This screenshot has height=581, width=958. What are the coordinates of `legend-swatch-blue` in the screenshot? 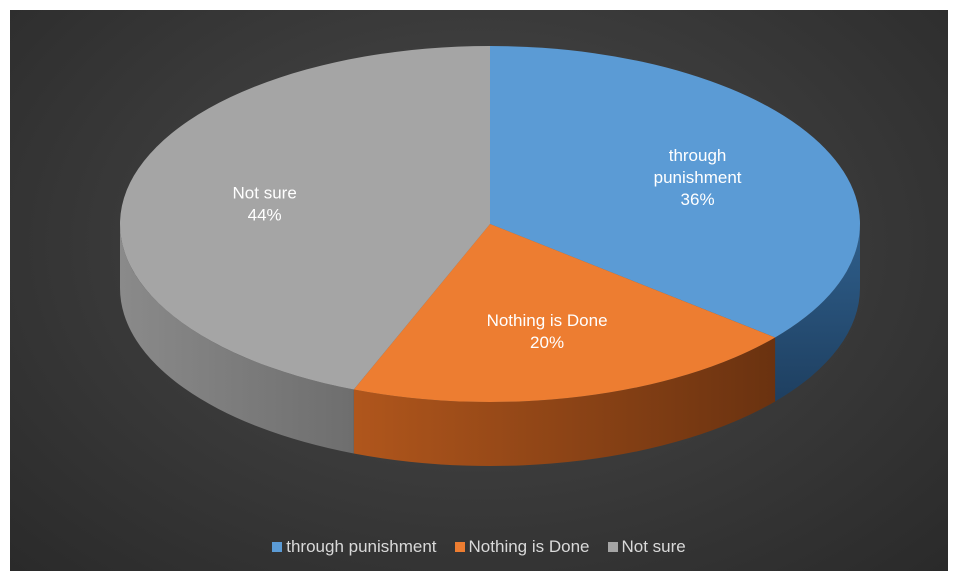 It's located at (277, 547).